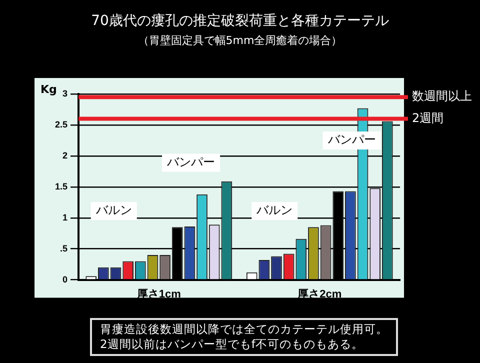 This screenshot has height=363, width=480. I want to click on ref-line-label: 数週間以上, so click(442, 96).